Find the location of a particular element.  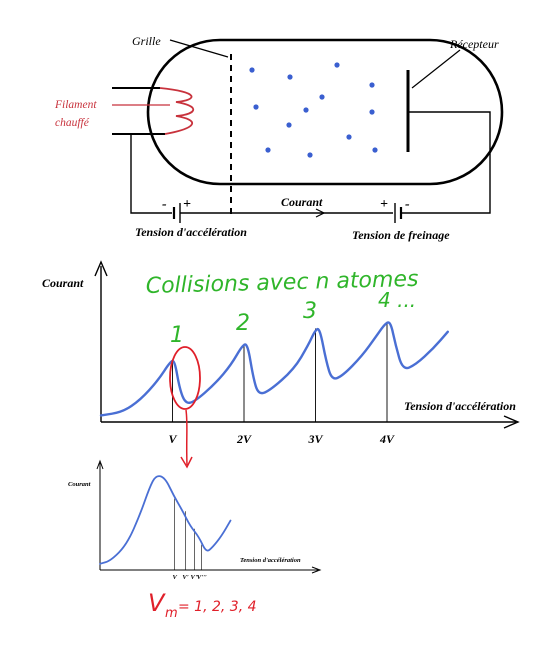

current-label: Courant is located at coordinates (302, 202).